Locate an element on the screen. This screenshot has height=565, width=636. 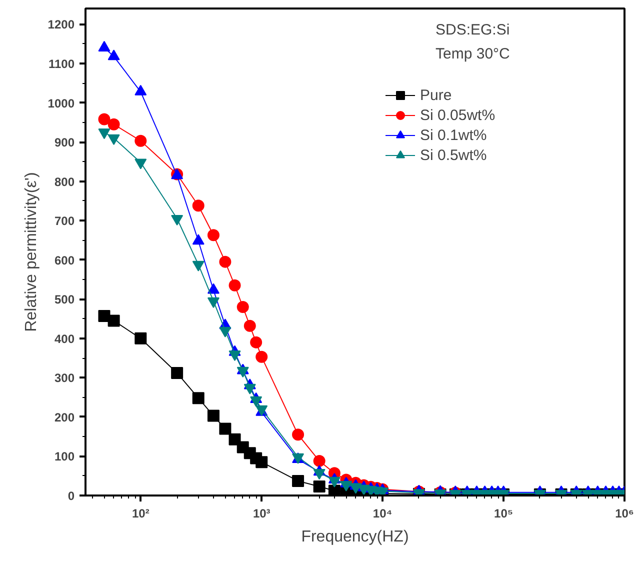
y-axis-title: Relative permittivity(ε') is located at coordinates (31, 252).